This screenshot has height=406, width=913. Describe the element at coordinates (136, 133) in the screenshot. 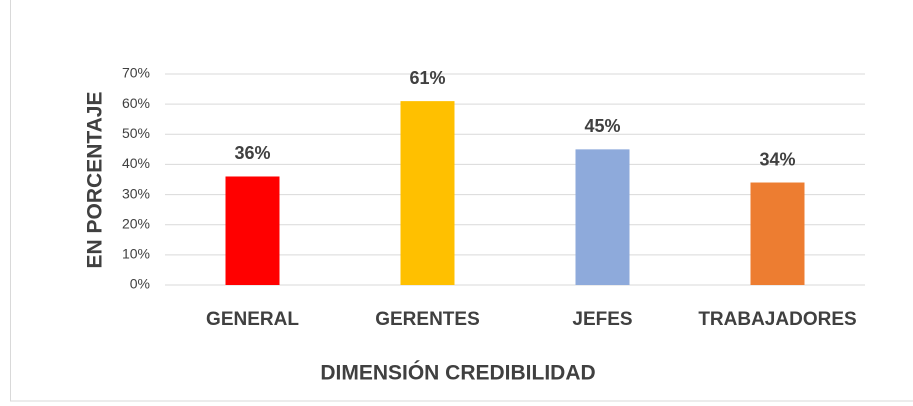

I see `y-tick-label: 50%` at that location.